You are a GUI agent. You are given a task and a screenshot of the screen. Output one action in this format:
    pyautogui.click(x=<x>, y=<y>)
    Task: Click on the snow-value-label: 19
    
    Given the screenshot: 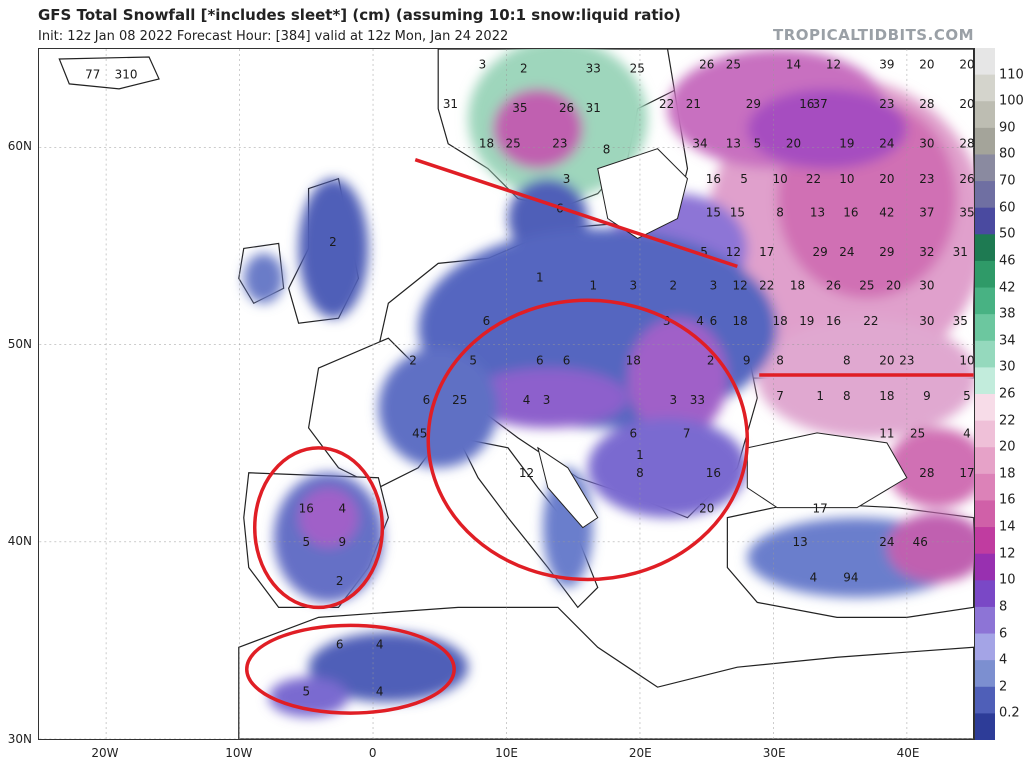 What is the action you would take?
    pyautogui.click(x=806, y=321)
    